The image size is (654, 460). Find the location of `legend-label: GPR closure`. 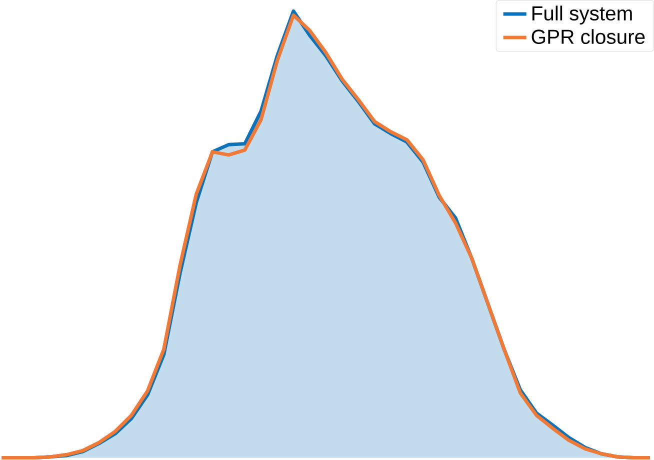

legend-label: GPR closure is located at coordinates (588, 36).